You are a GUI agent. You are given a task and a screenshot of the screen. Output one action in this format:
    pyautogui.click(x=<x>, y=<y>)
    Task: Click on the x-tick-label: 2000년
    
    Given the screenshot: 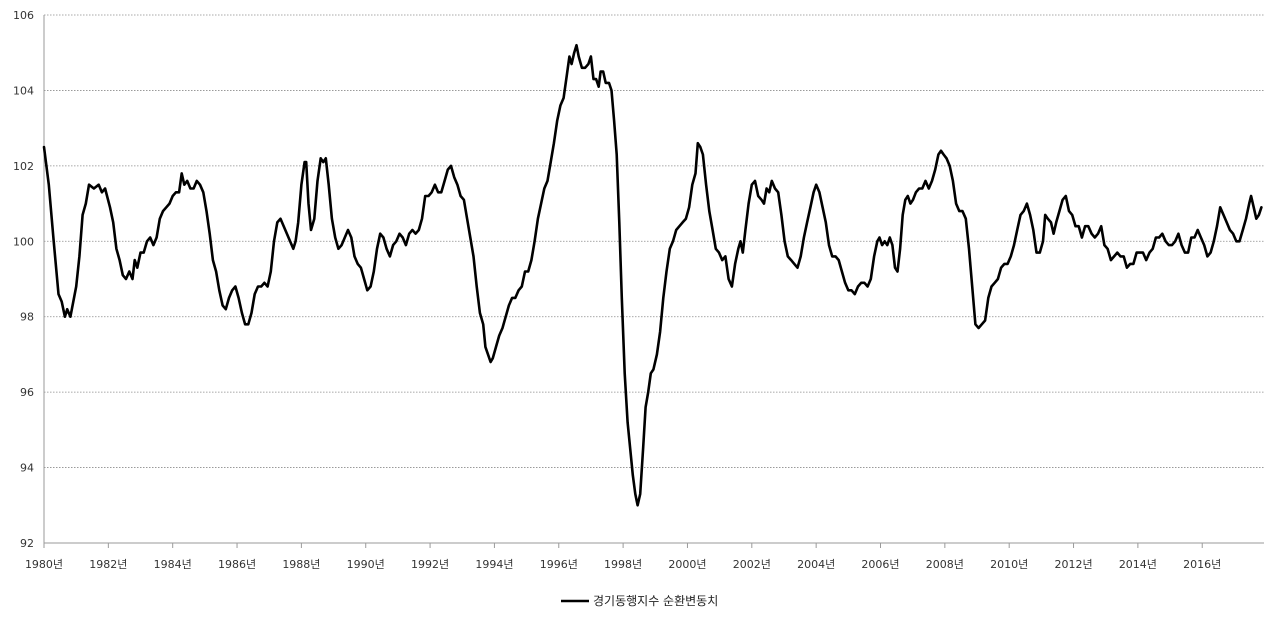 What is the action you would take?
    pyautogui.click(x=687, y=564)
    